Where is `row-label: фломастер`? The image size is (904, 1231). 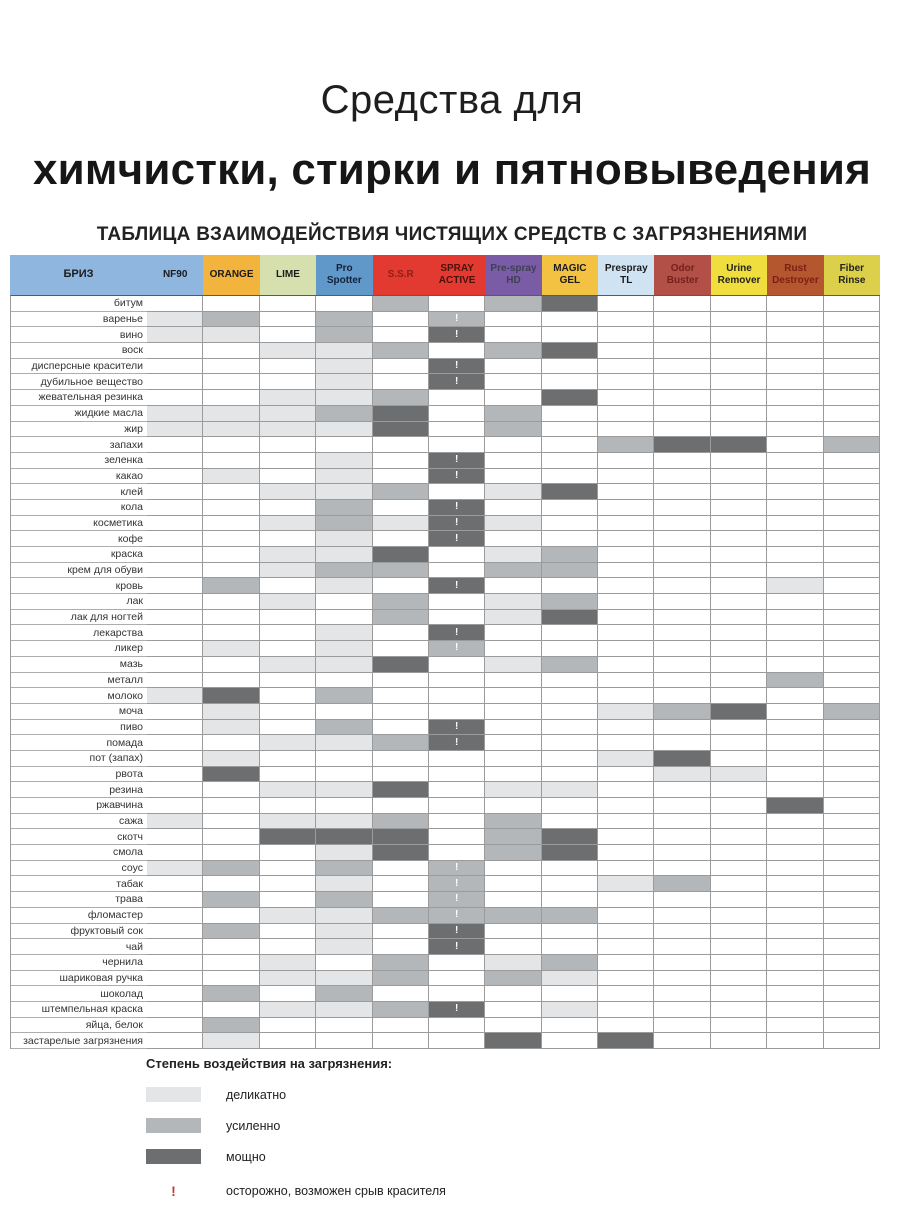 row-label: фломастер is located at coordinates (79, 916).